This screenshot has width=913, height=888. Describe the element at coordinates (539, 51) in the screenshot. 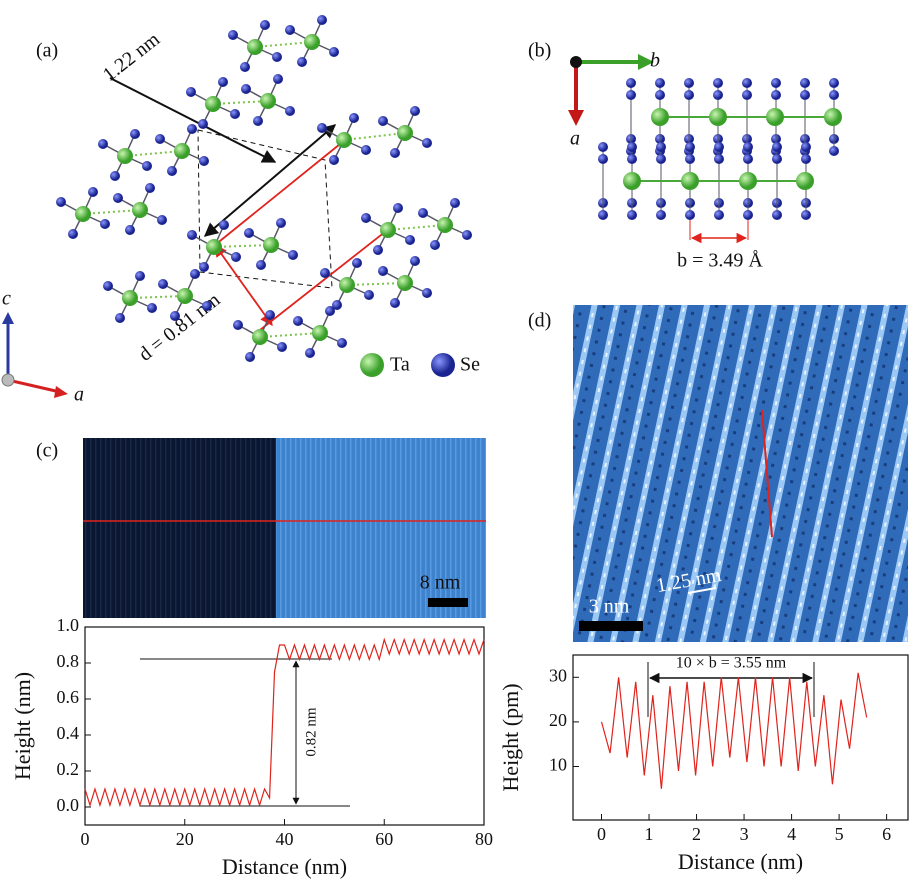

I see `panel-label: (b)` at that location.